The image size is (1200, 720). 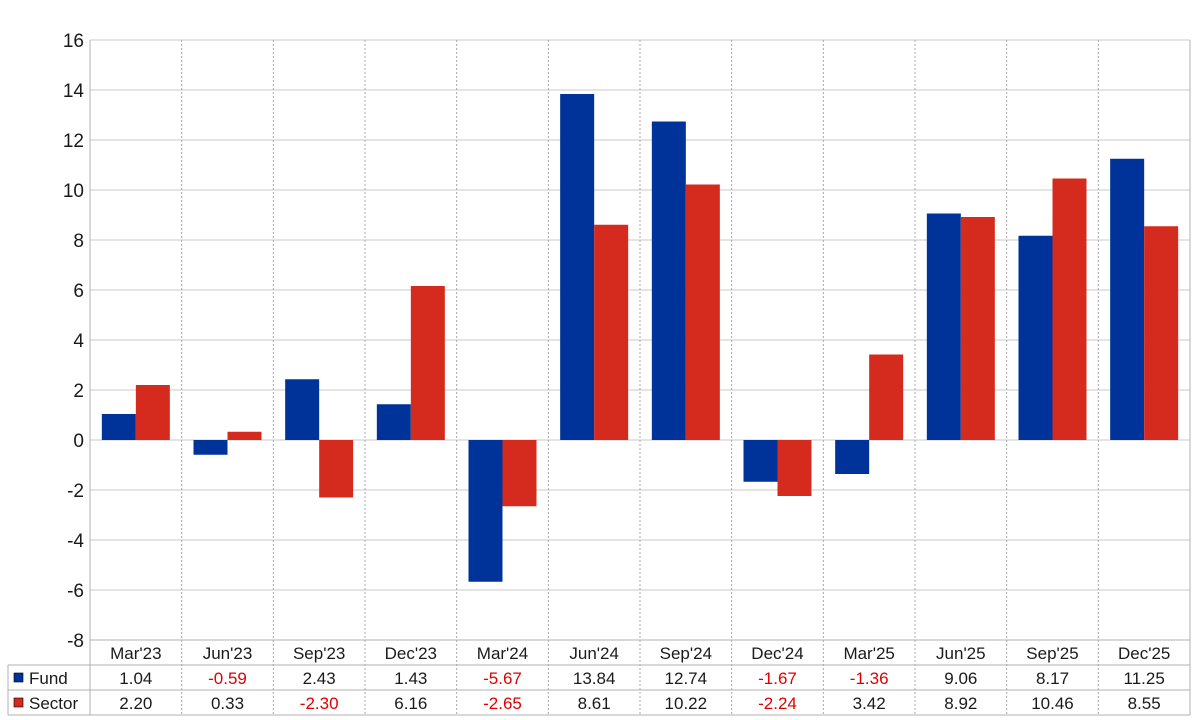 What do you see at coordinates (594, 703) in the screenshot?
I see `data-table-cell: 8.61` at bounding box center [594, 703].